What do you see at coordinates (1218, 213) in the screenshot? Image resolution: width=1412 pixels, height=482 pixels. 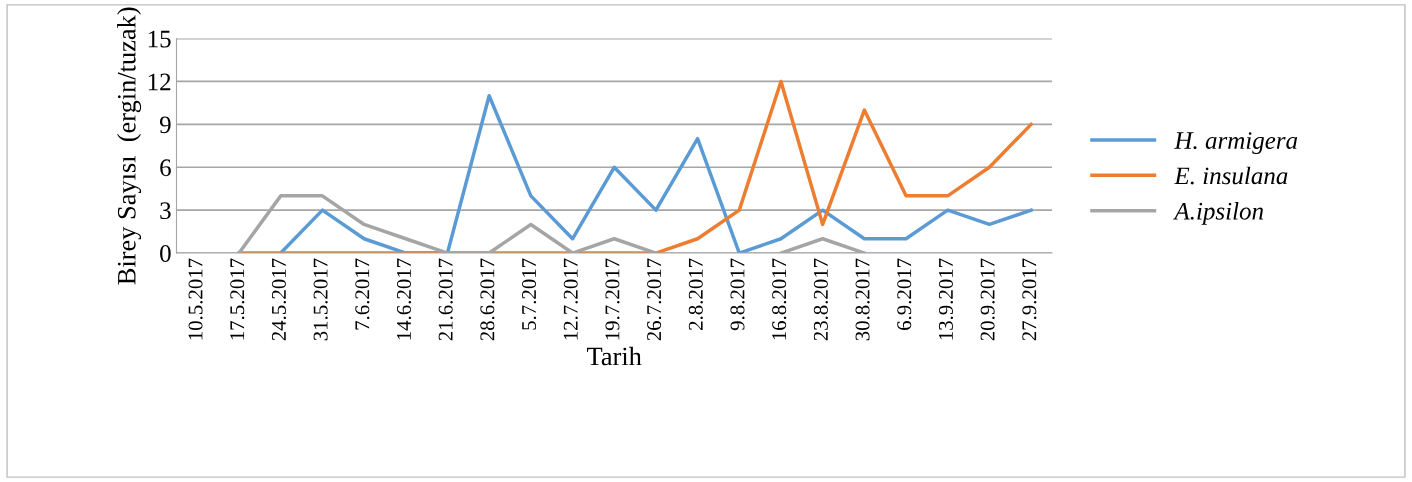 I see `legend-label: A.ipsilon` at bounding box center [1218, 213].